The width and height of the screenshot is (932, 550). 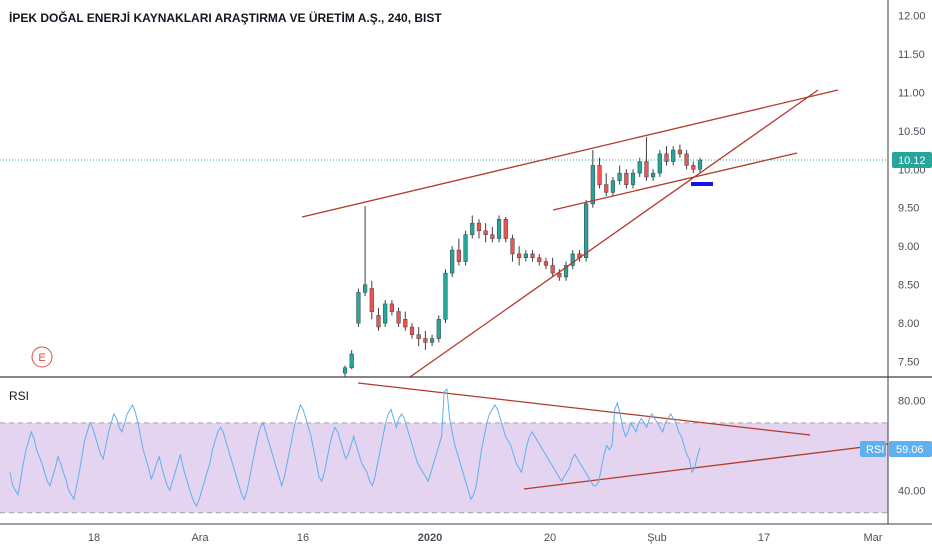 What do you see at coordinates (912, 16) in the screenshot?
I see `price-tick-label: 12.00` at bounding box center [912, 16].